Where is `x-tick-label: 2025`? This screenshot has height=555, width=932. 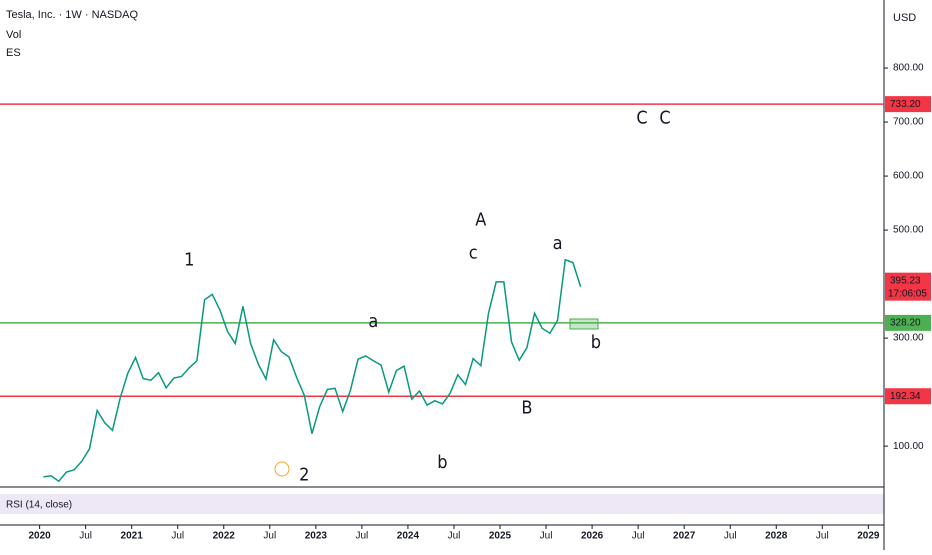 x-tick-label: 2025 is located at coordinates (500, 536).